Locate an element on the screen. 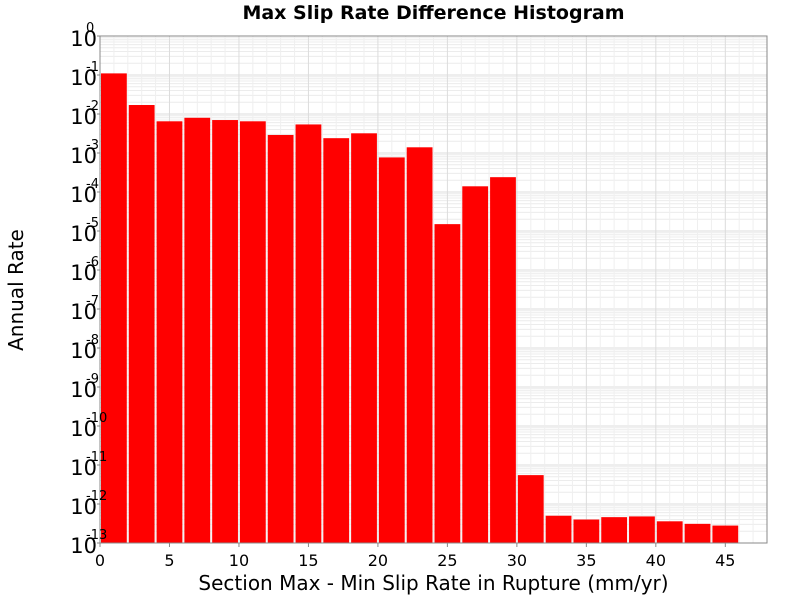 The height and width of the screenshot is (600, 800). y-tick: 10-12 is located at coordinates (88, 504).